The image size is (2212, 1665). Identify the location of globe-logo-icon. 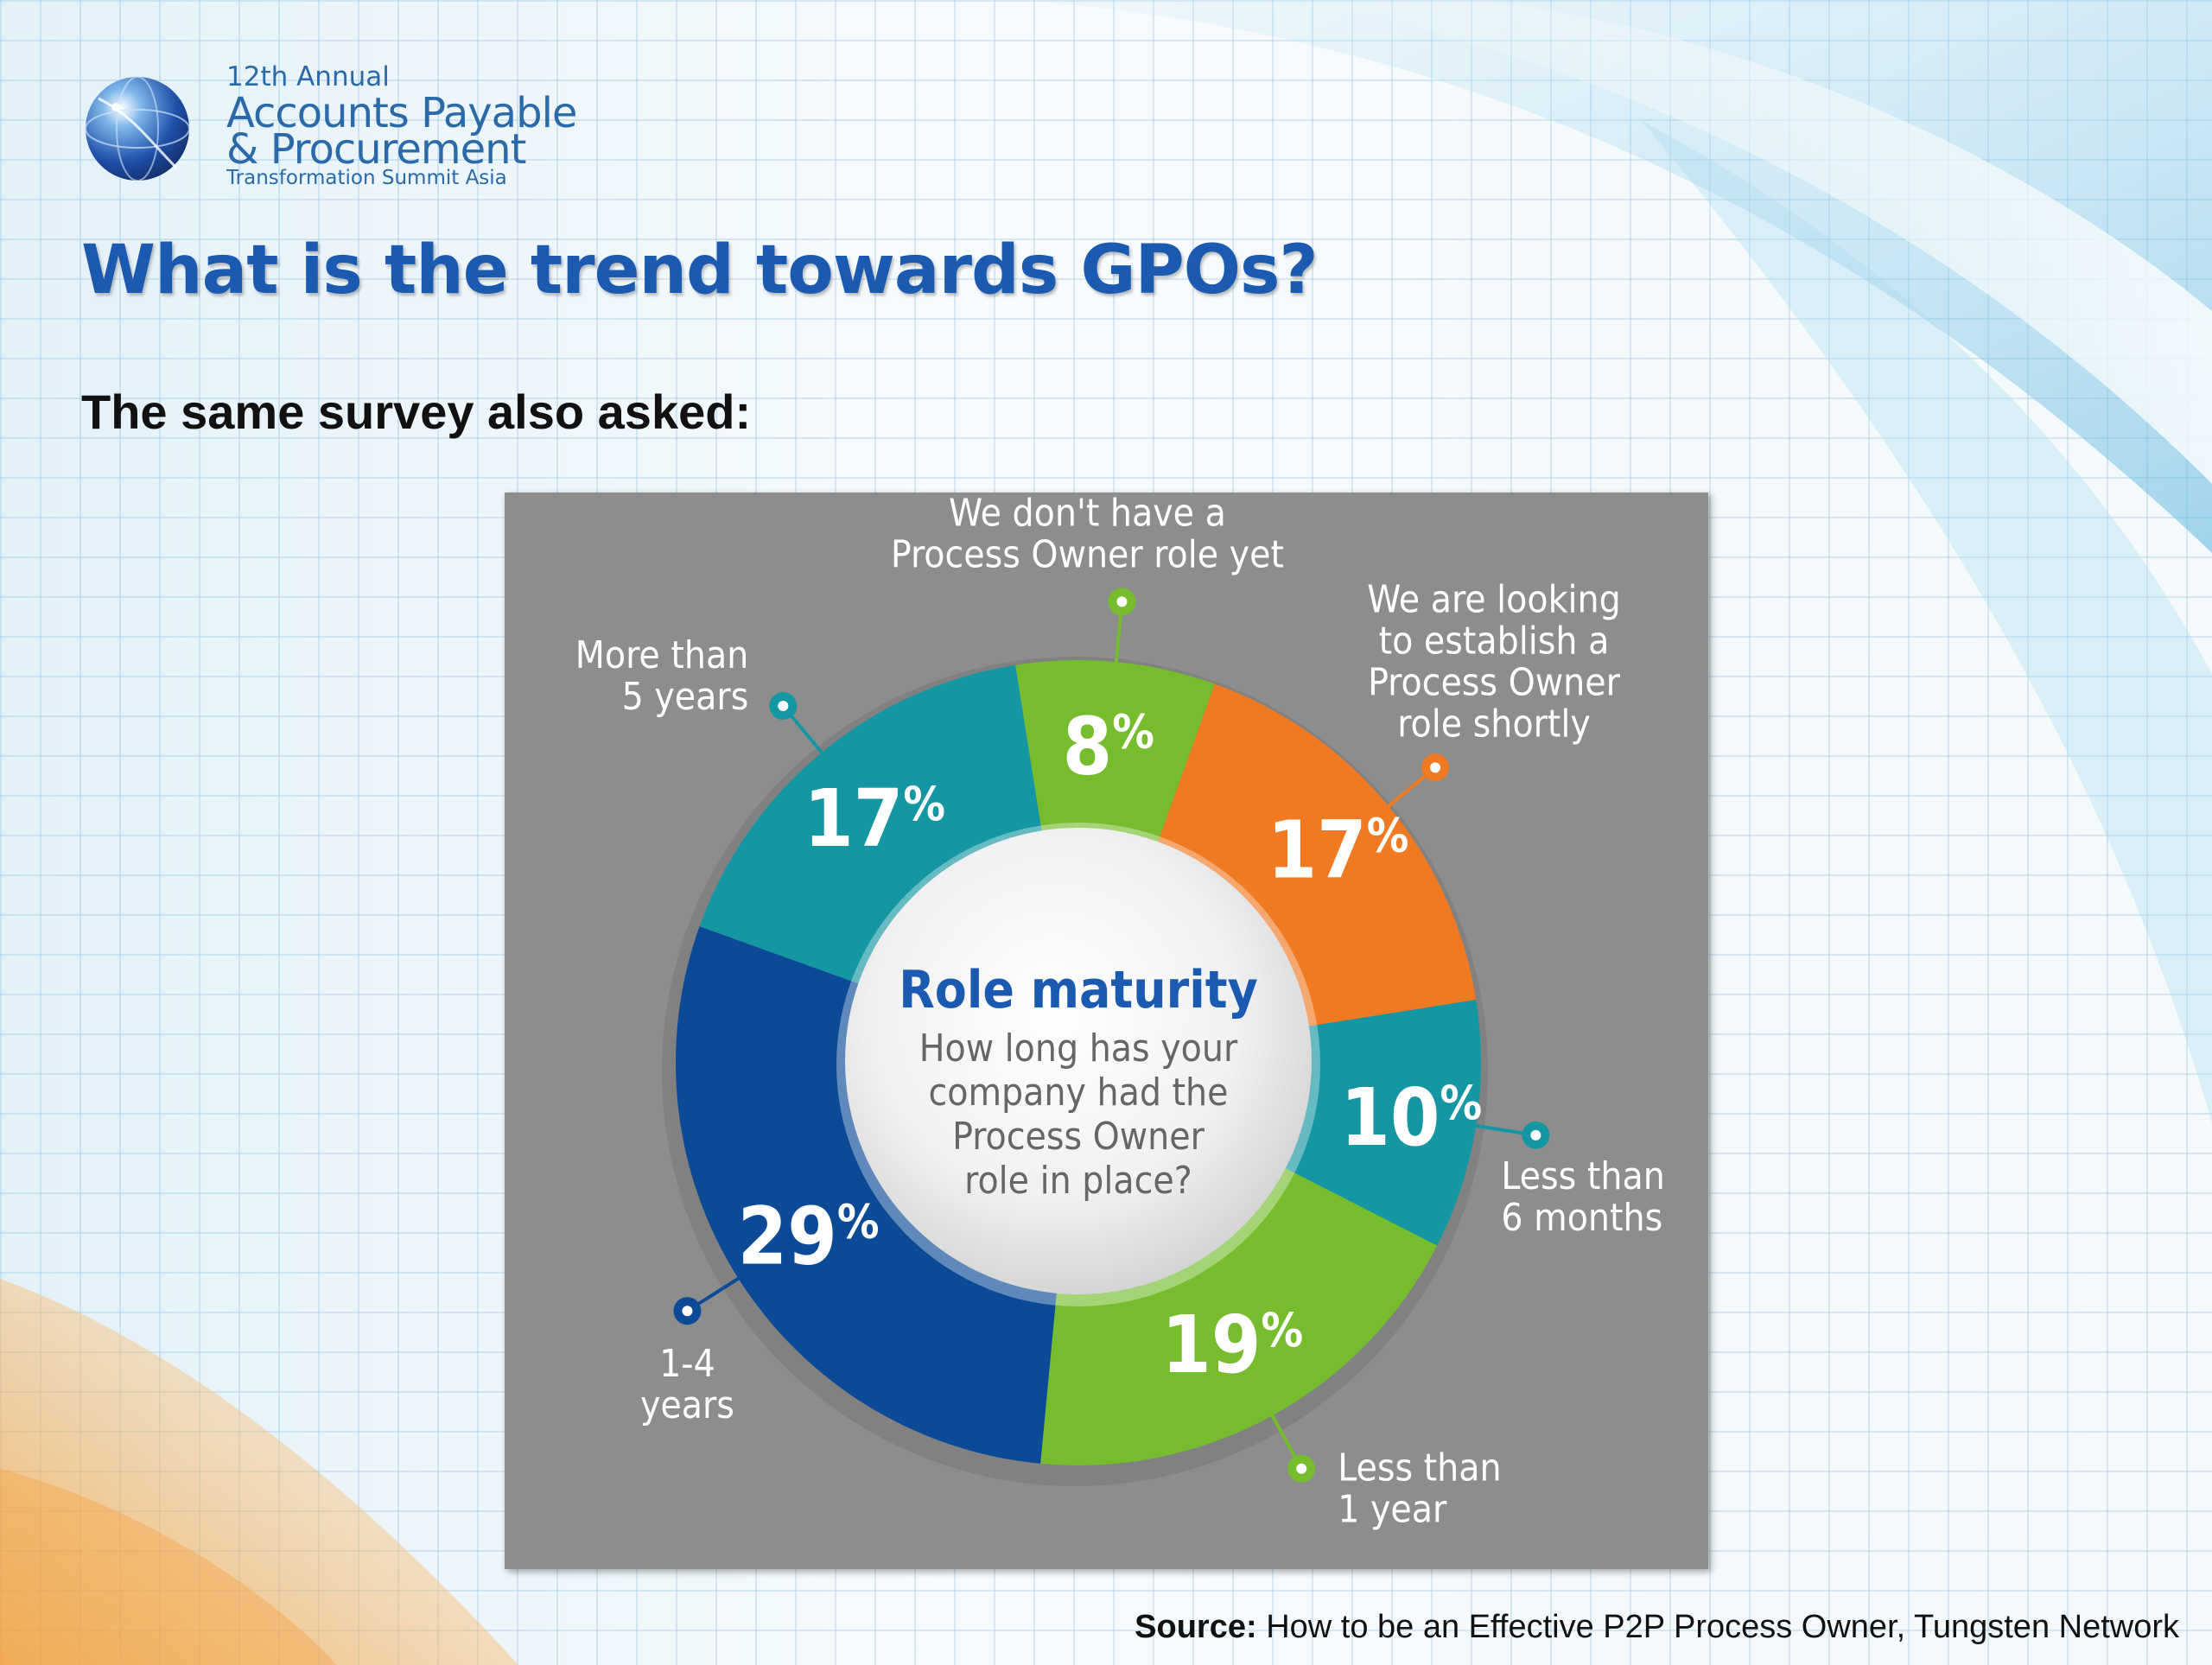
(137, 128).